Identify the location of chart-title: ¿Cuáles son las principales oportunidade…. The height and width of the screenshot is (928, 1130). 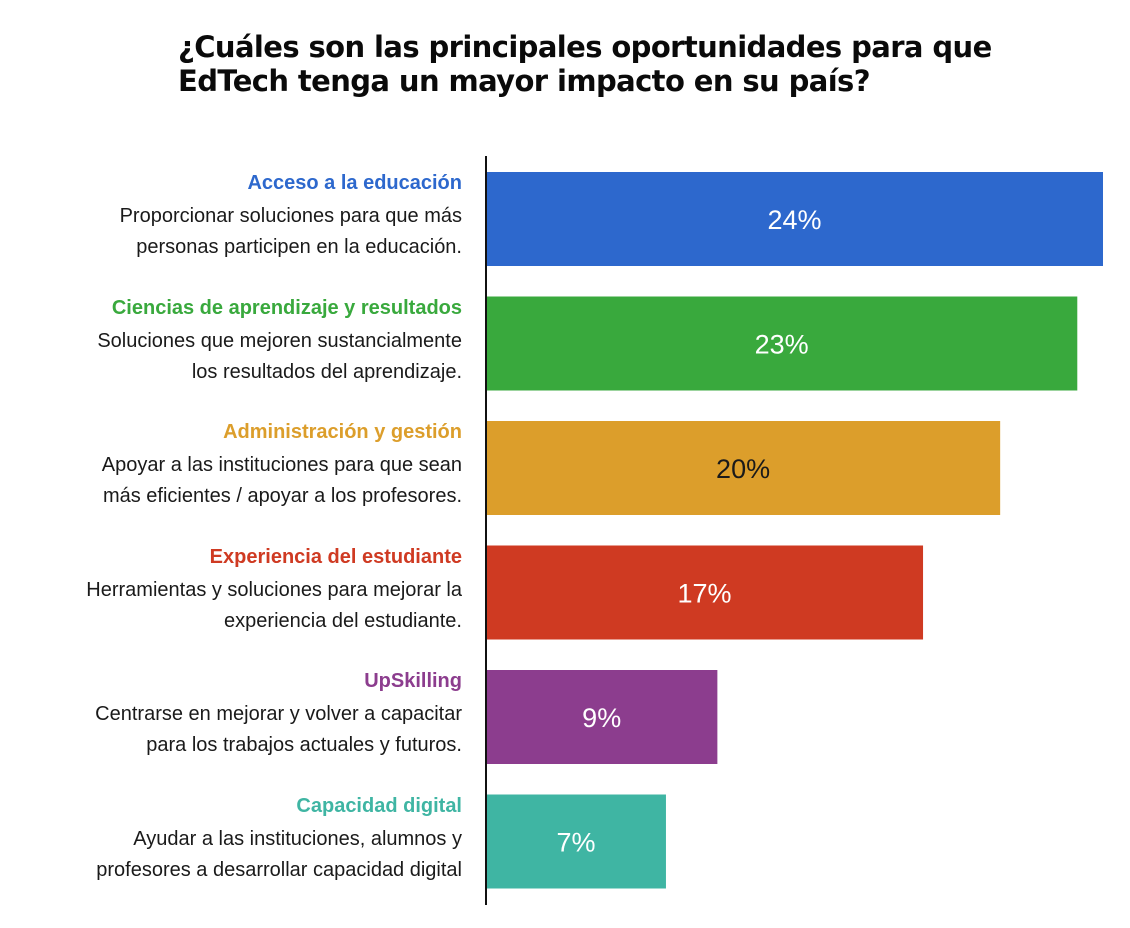
(628, 64).